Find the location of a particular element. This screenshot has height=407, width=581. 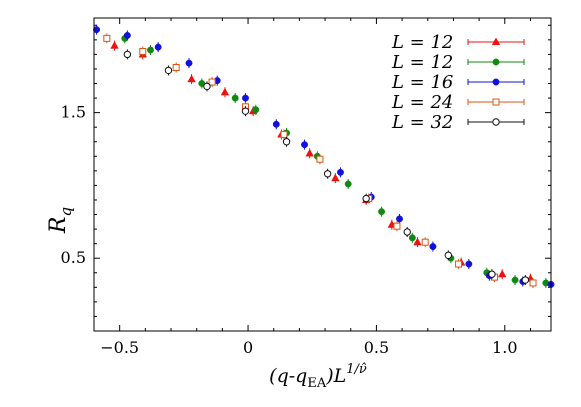

y-tick-label: 0.5 is located at coordinates (73, 257).